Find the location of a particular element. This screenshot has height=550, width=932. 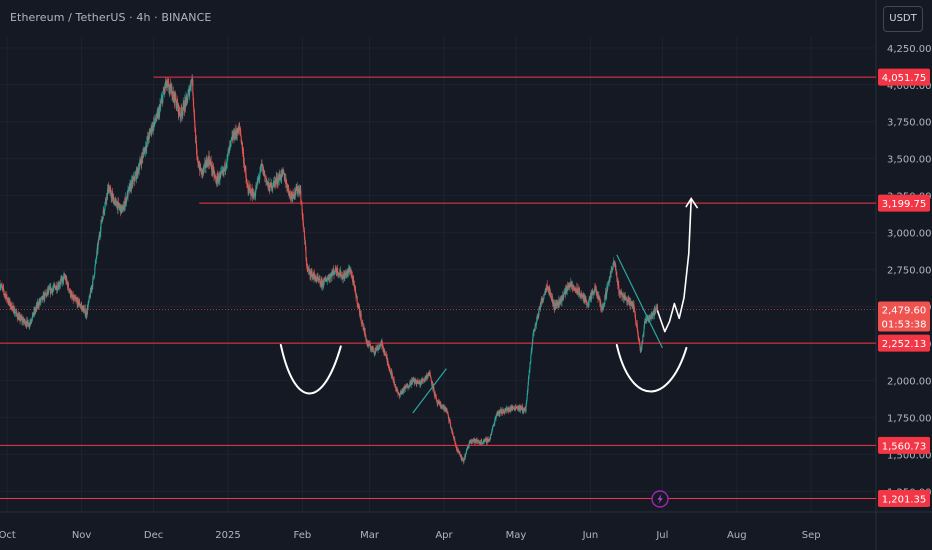

level-price-tag-label: 1,560.73 is located at coordinates (904, 446).